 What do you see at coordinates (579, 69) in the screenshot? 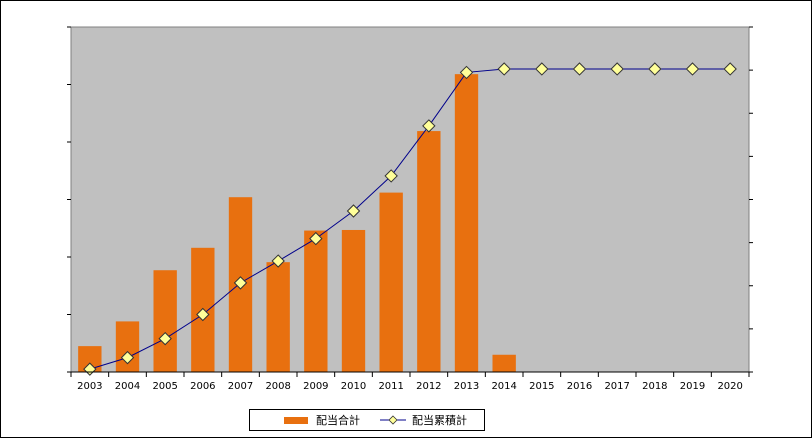
I see `marker-2016` at bounding box center [579, 69].